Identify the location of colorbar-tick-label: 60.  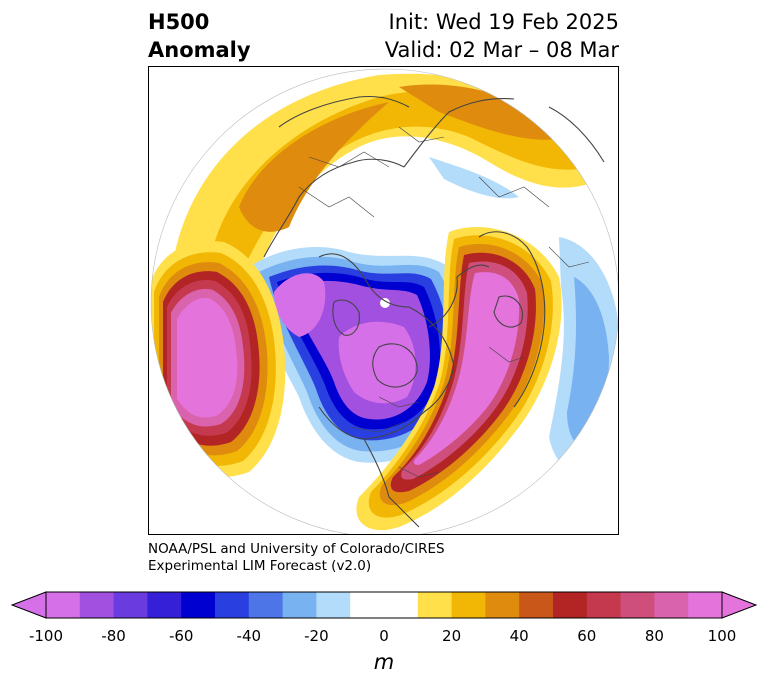
(587, 636).